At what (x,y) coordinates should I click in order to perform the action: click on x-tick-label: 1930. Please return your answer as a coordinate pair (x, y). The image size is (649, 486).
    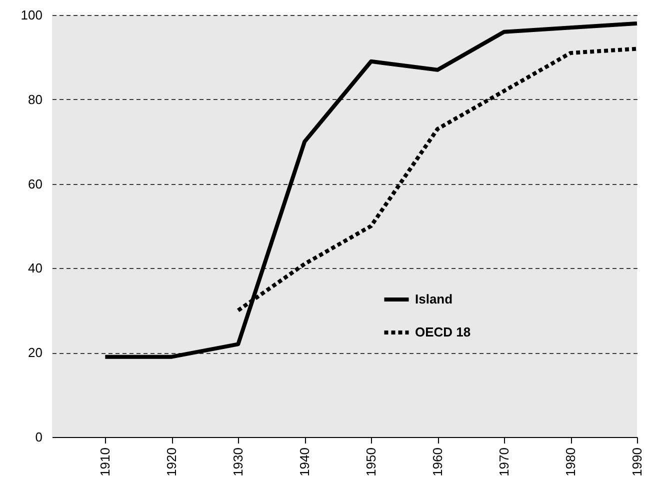
    Looking at the image, I should click on (238, 462).